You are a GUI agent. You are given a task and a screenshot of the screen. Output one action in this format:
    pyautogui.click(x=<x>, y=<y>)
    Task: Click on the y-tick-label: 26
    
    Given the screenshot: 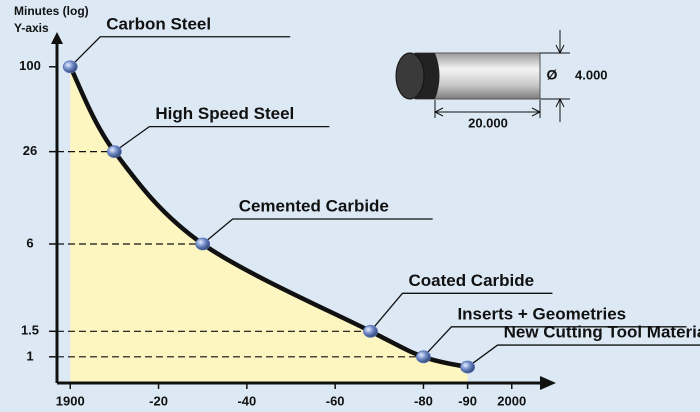 What is the action you would take?
    pyautogui.click(x=30, y=150)
    